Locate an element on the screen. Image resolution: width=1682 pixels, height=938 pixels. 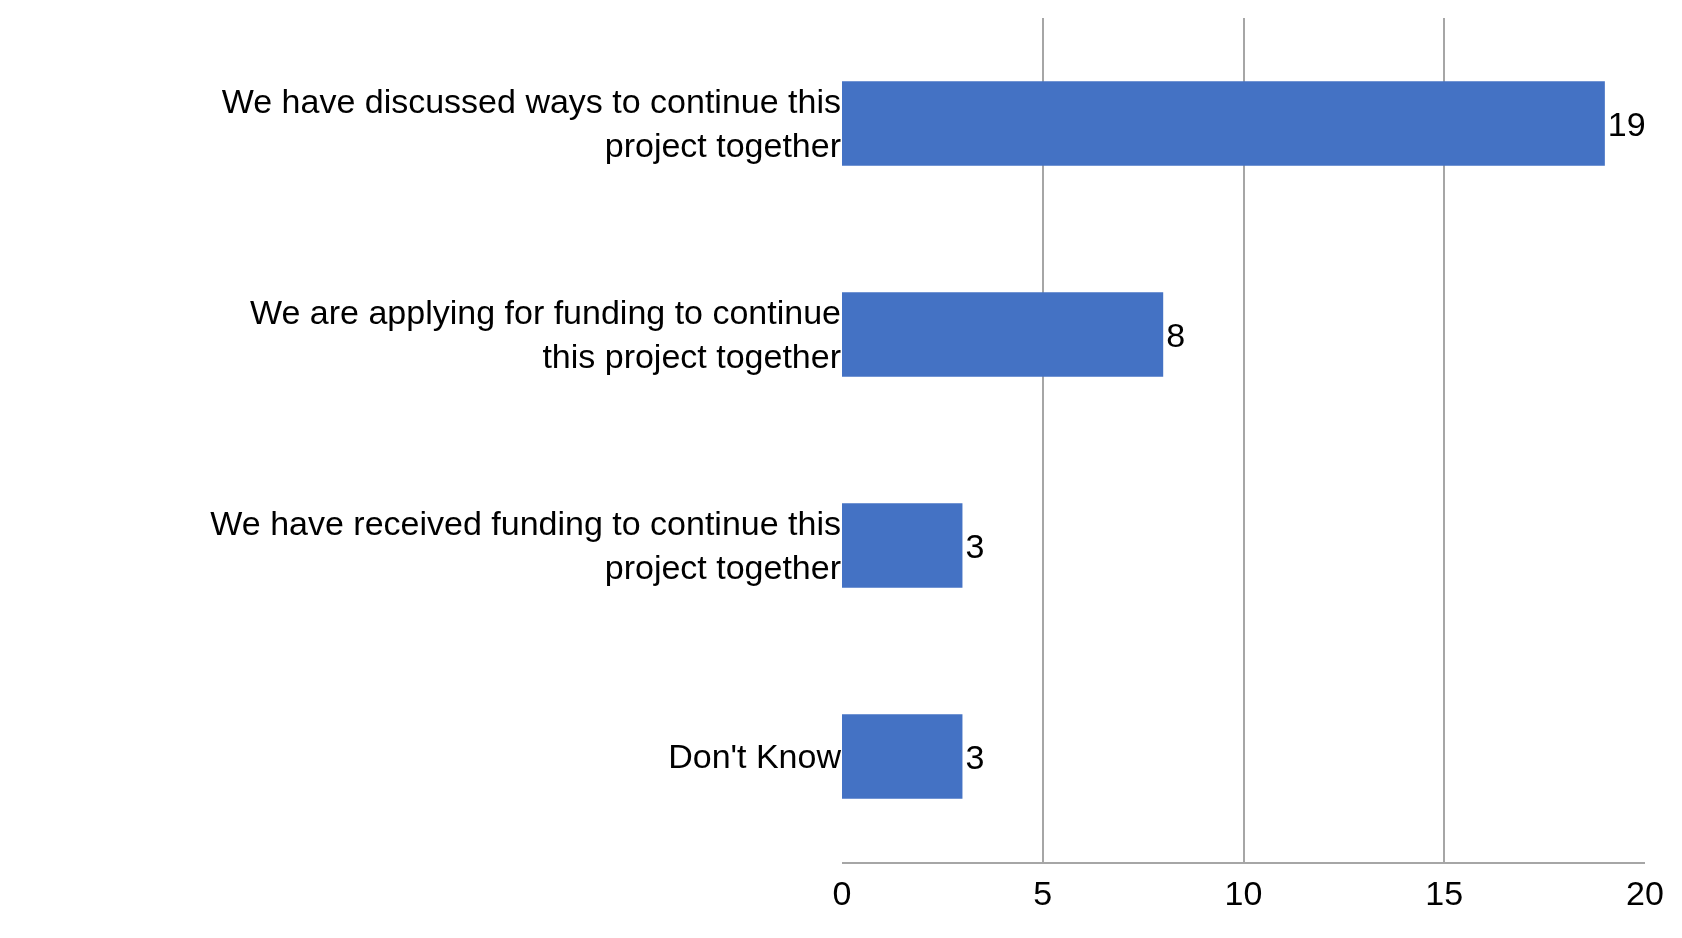
x-tick-label: 10 is located at coordinates (1243, 892).